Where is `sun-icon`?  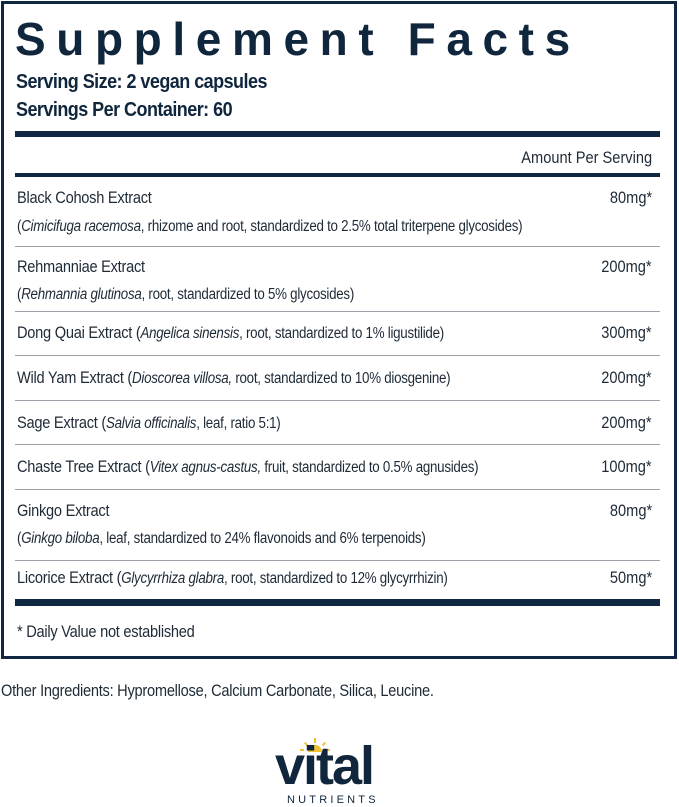 sun-icon is located at coordinates (315, 745).